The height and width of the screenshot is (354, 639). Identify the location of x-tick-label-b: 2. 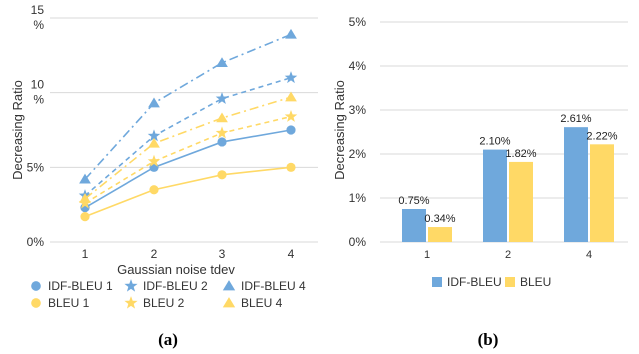
(508, 255).